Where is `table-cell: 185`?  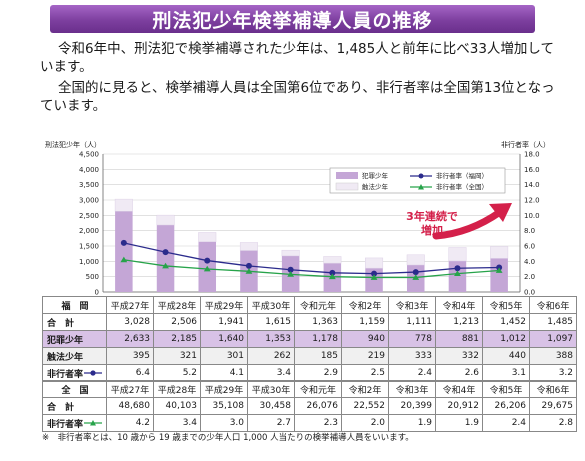 table-cell: 185 is located at coordinates (318, 356).